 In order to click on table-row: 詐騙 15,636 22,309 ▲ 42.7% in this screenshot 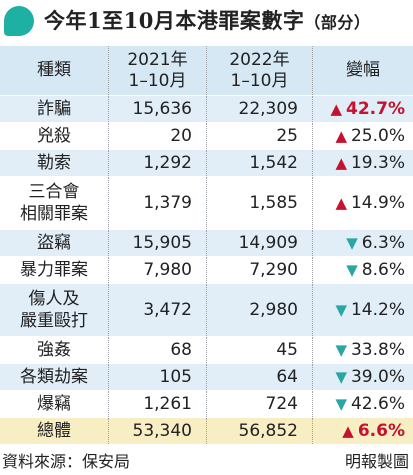, I will do `click(206, 109)`.